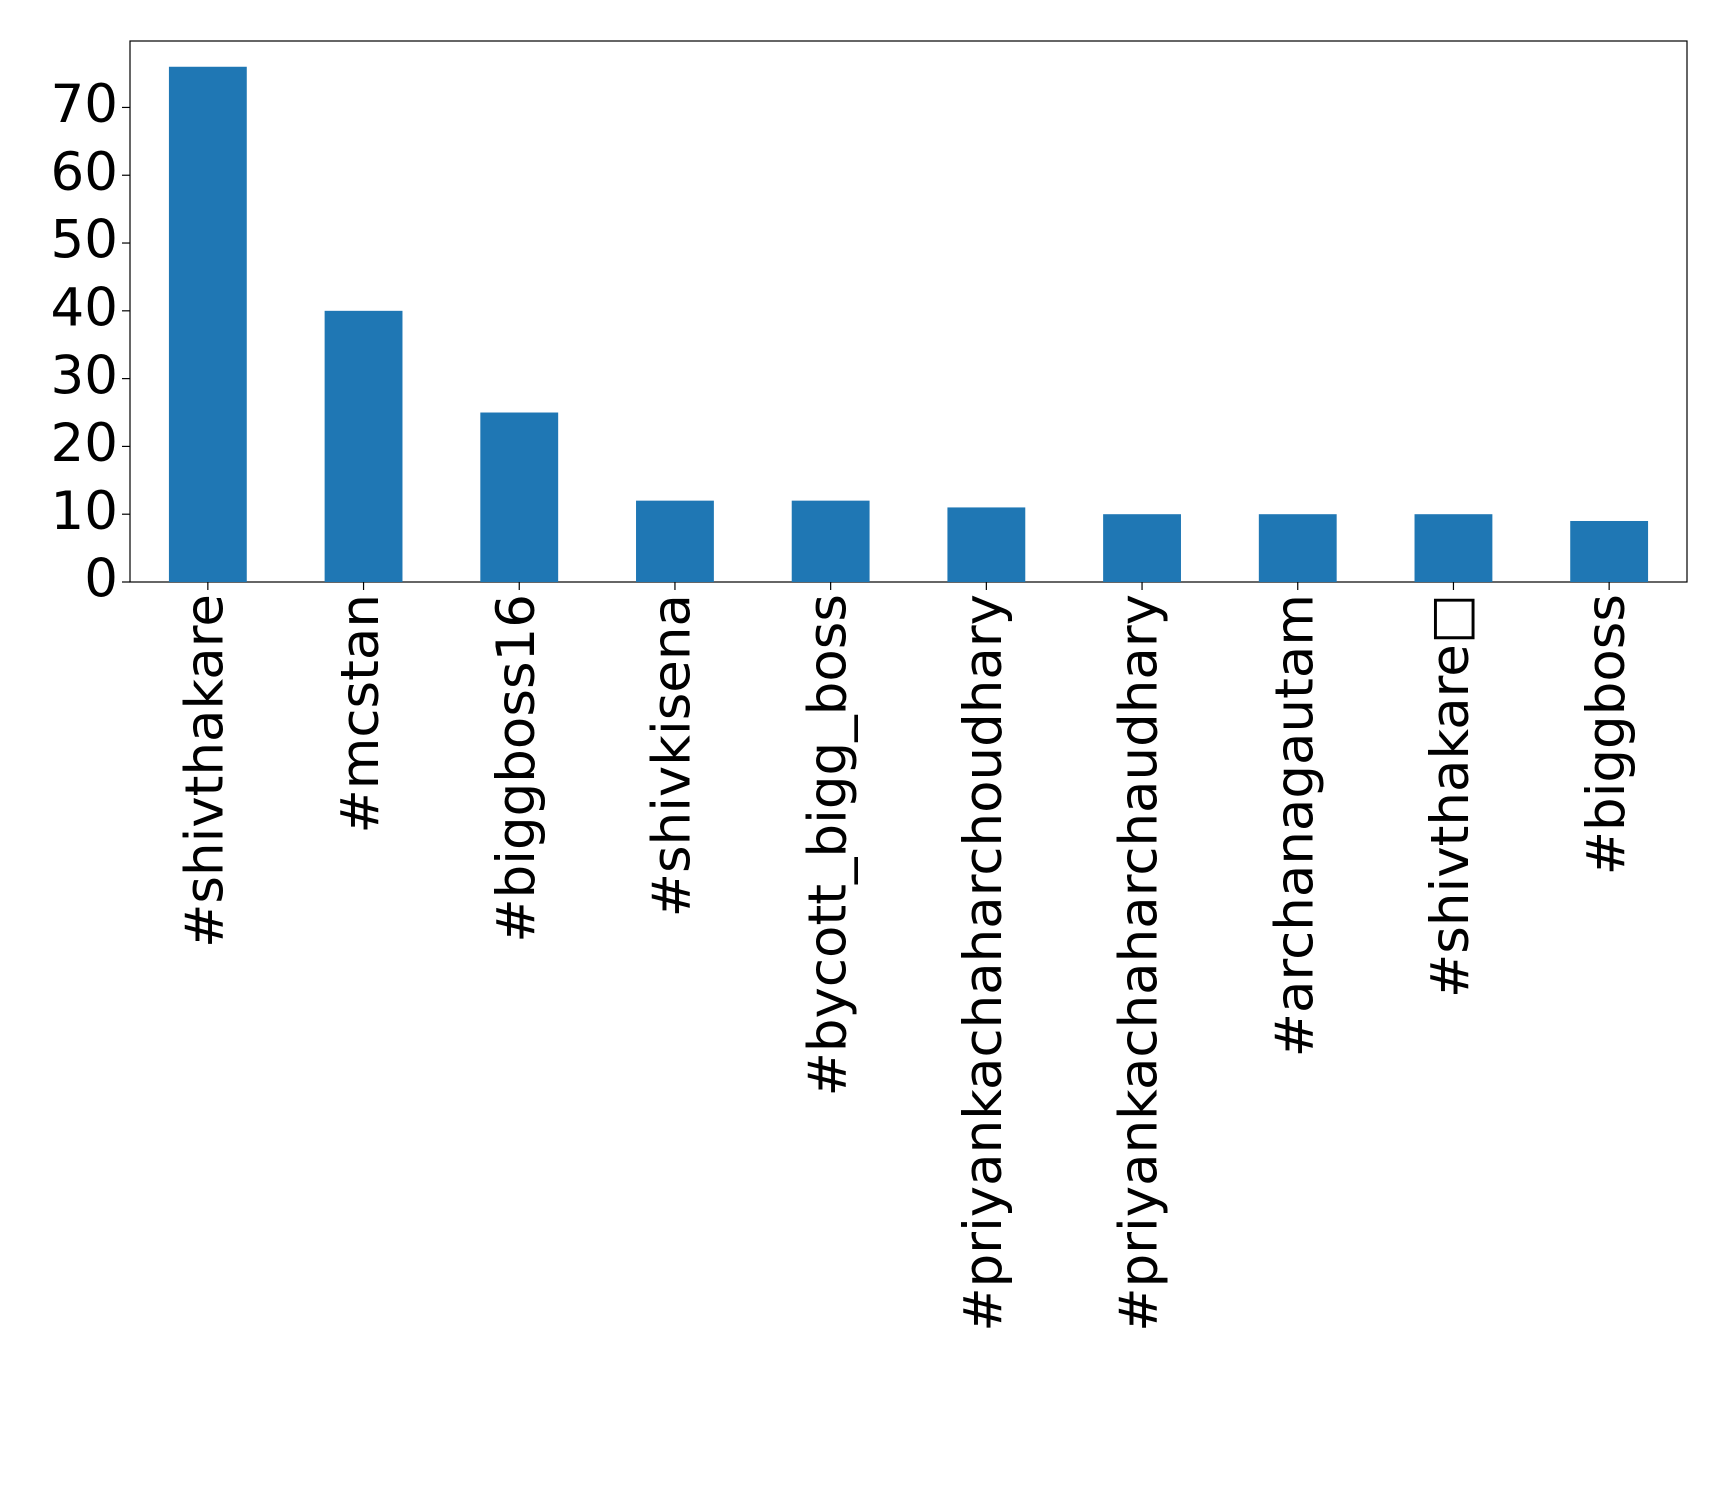 This screenshot has width=1719, height=1498. Describe the element at coordinates (983, 963) in the screenshot. I see `x-tick-label: #priyankachaharchoudhary` at that location.